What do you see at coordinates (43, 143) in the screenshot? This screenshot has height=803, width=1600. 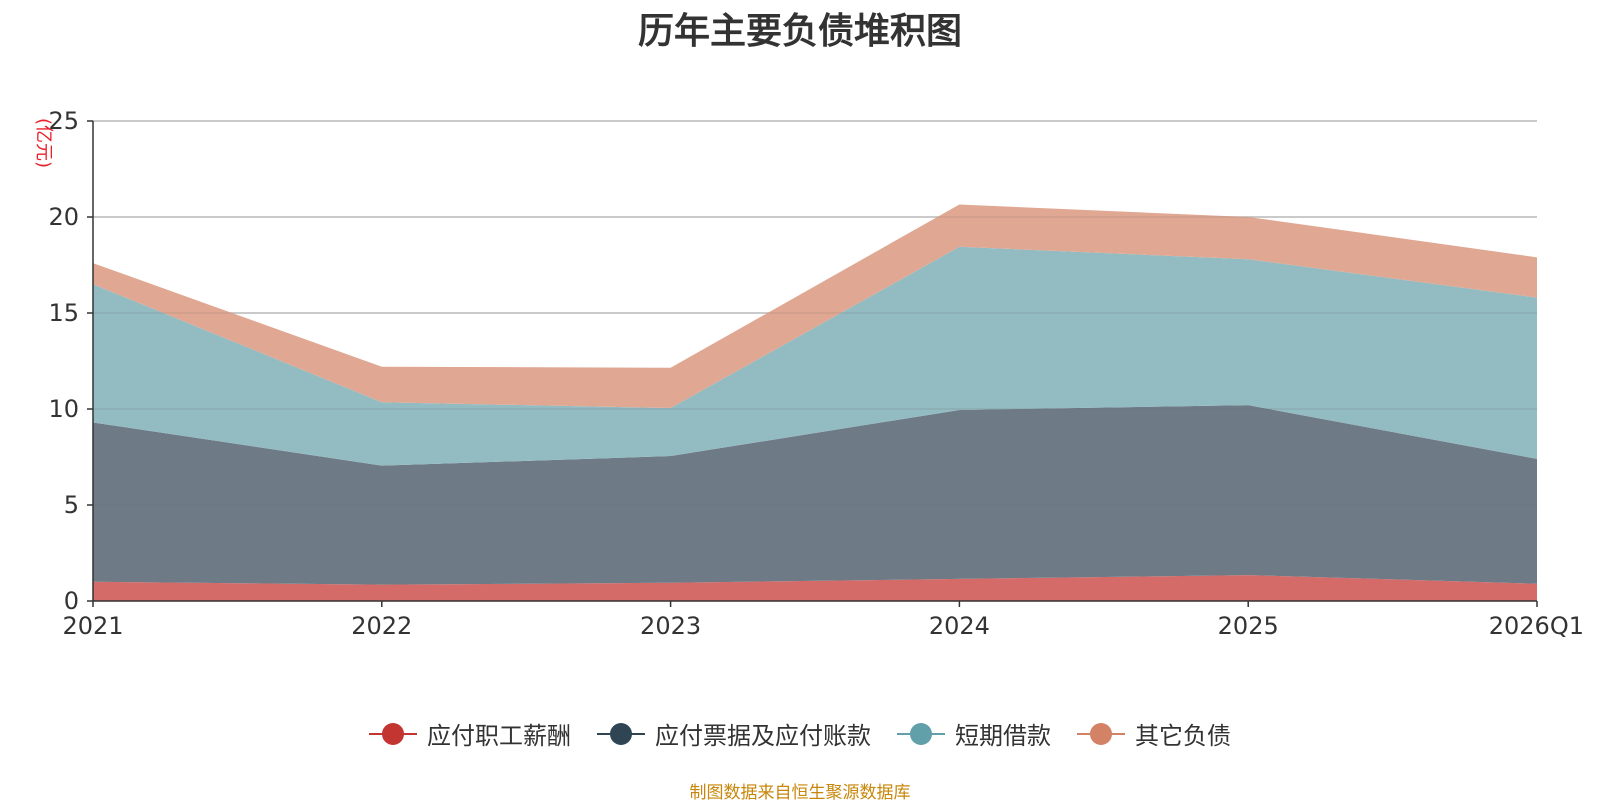 I see `y-axis-unit-label: (亿元)` at bounding box center [43, 143].